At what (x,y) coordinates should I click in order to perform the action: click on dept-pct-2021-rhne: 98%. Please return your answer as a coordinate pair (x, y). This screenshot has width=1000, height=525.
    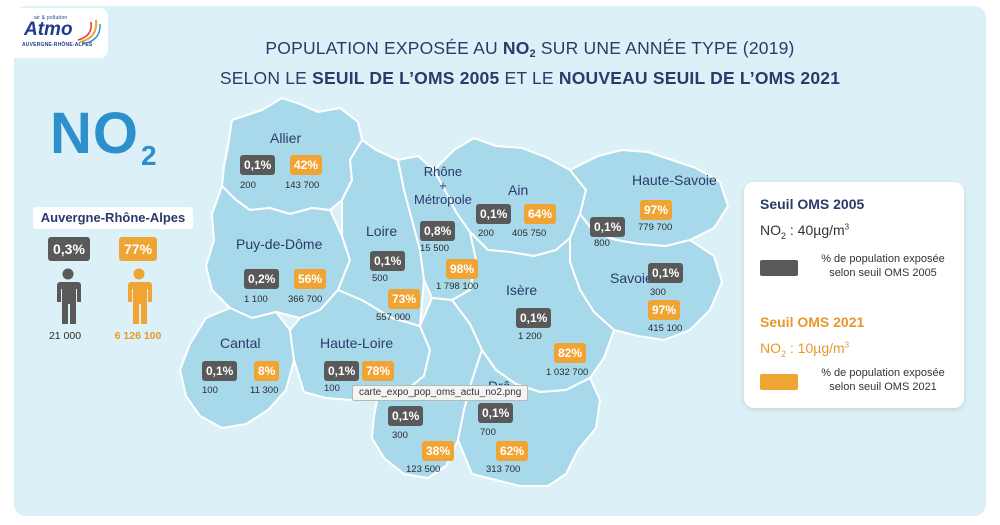
    Looking at the image, I should click on (462, 269).